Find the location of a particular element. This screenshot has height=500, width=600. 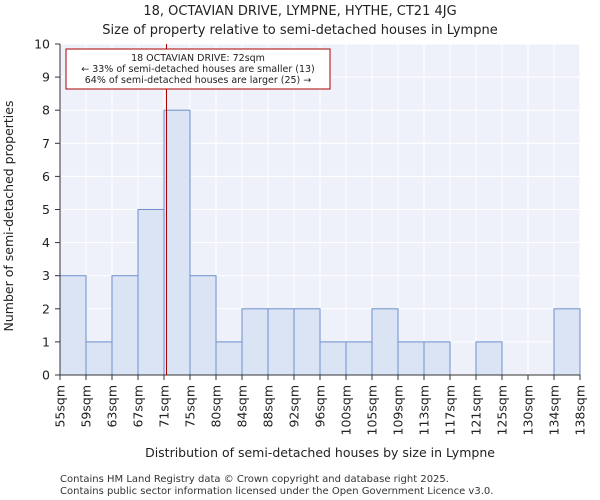

bar-92sqm is located at coordinates (307, 342).